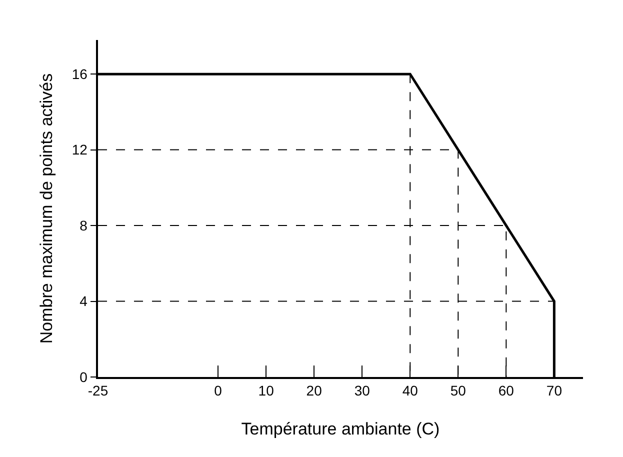 The height and width of the screenshot is (457, 623). Describe the element at coordinates (84, 376) in the screenshot. I see `y-tick-label: 0` at that location.